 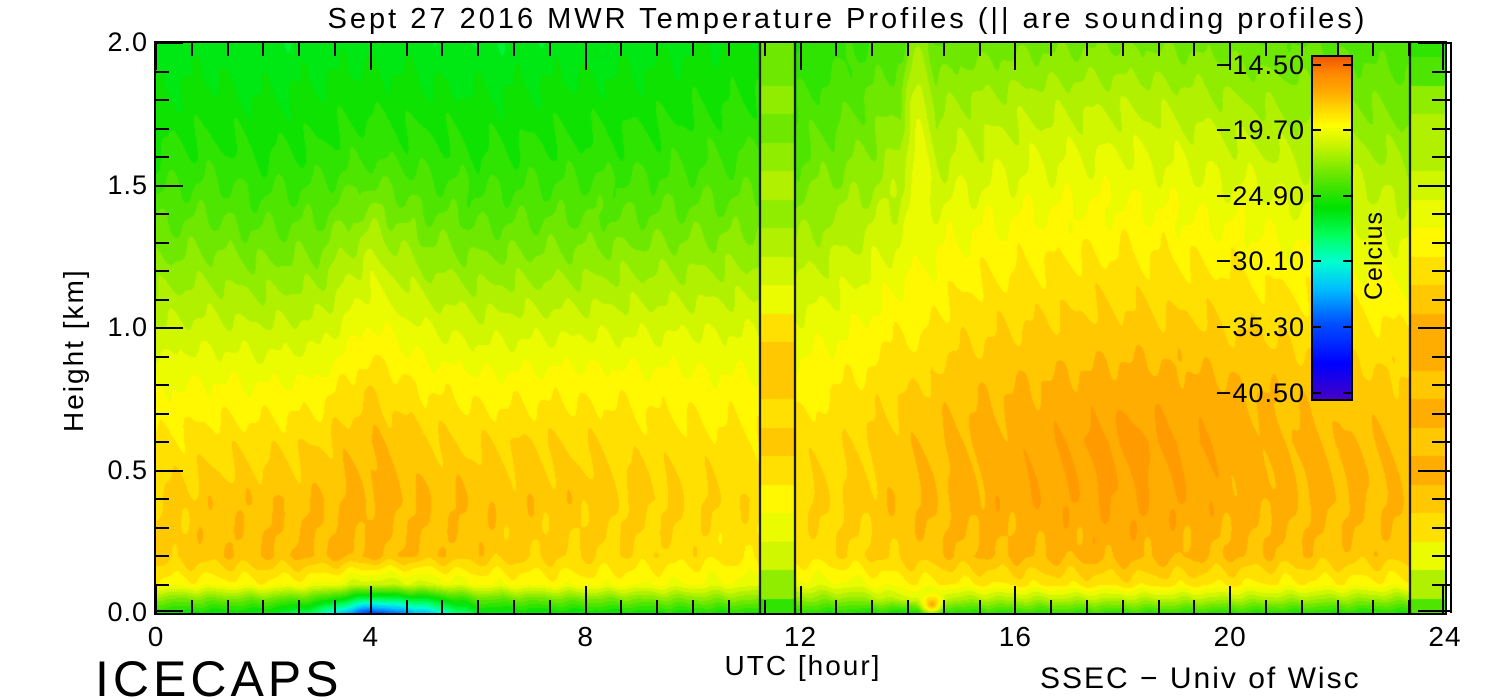 I want to click on y-tick-label: 2.0, so click(x=127, y=42).